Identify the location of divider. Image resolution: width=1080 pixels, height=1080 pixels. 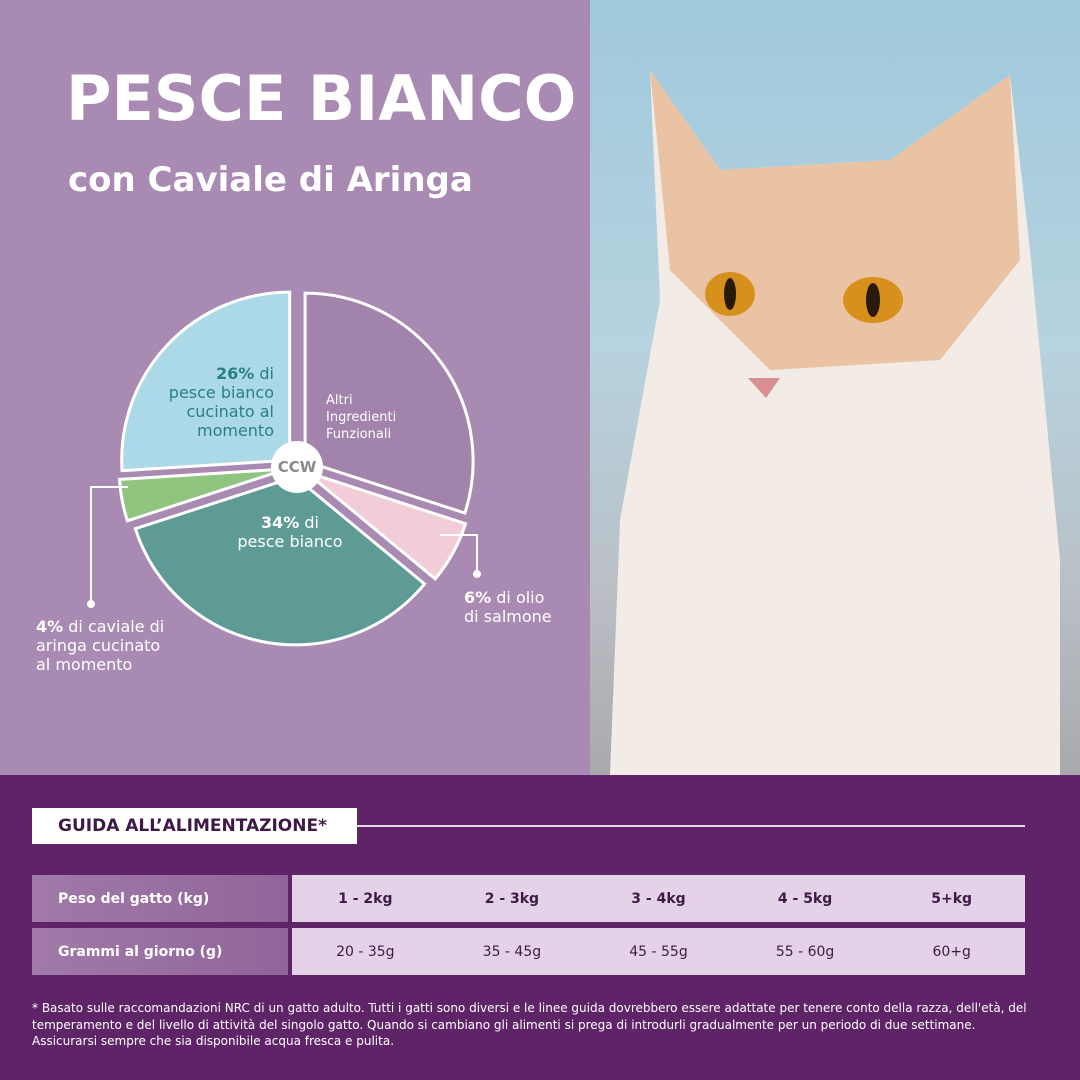
(691, 826).